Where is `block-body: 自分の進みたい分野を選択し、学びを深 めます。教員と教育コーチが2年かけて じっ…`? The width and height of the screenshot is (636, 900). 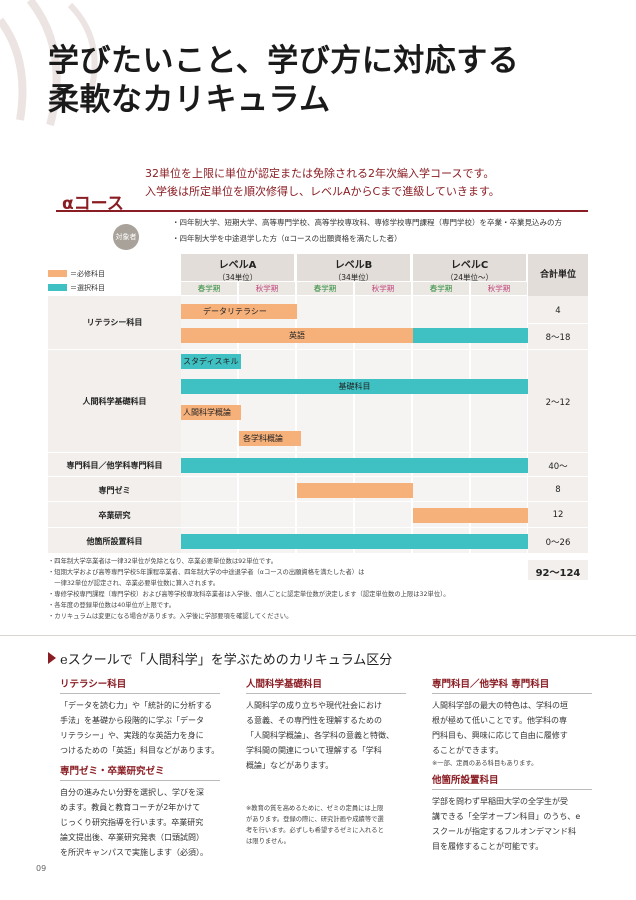 block-body: 自分の進みたい分野を選択し、学びを深 めます。教員と教育コーチが2年かけて じっ… is located at coordinates (134, 822).